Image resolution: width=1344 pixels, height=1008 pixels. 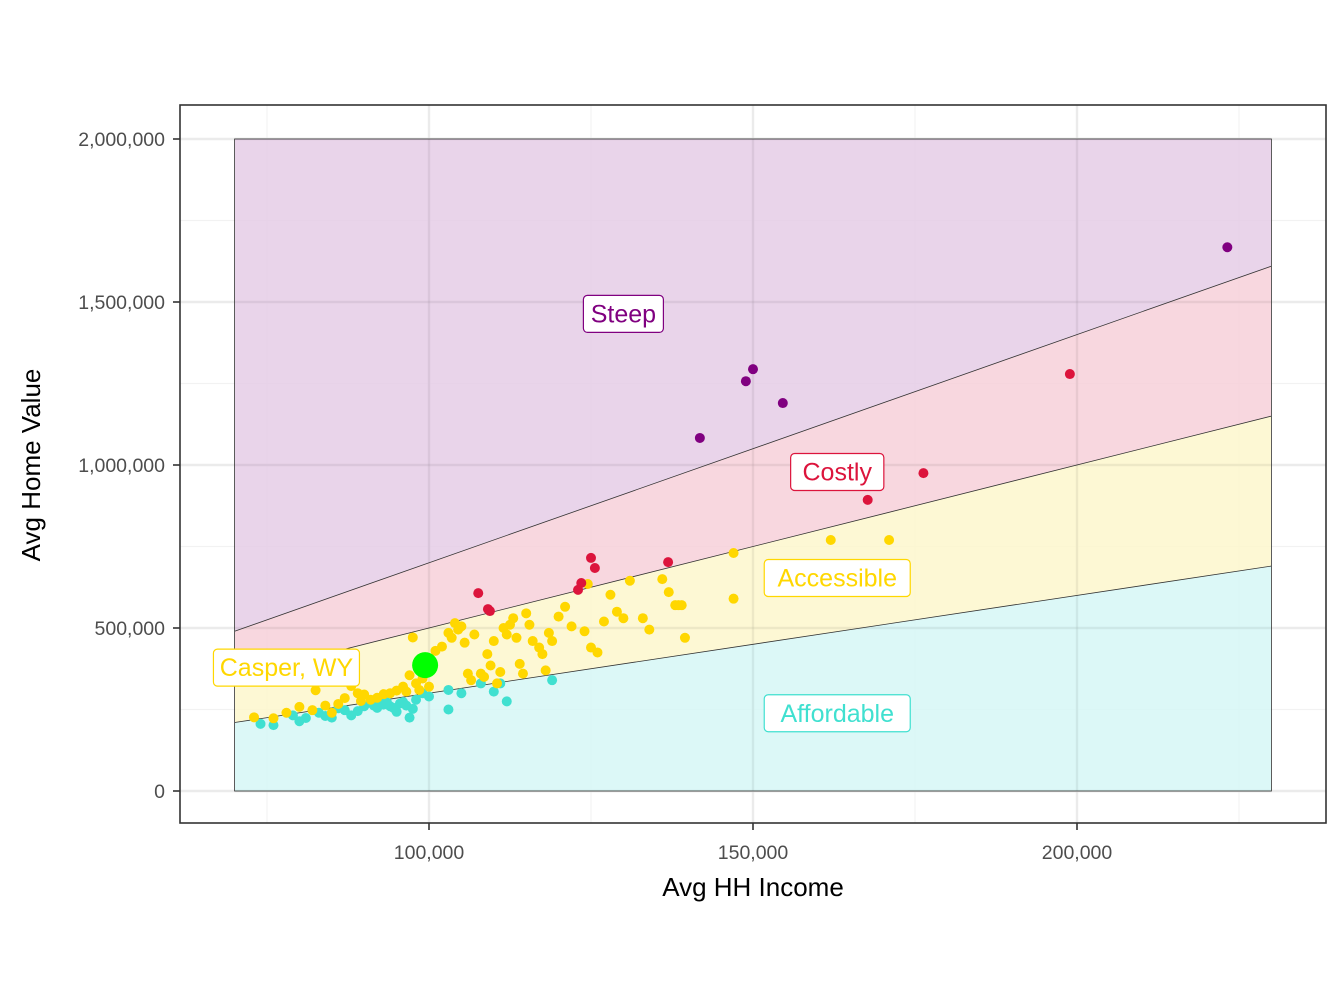 I want to click on y-tick-label: 0, so click(x=159, y=792).